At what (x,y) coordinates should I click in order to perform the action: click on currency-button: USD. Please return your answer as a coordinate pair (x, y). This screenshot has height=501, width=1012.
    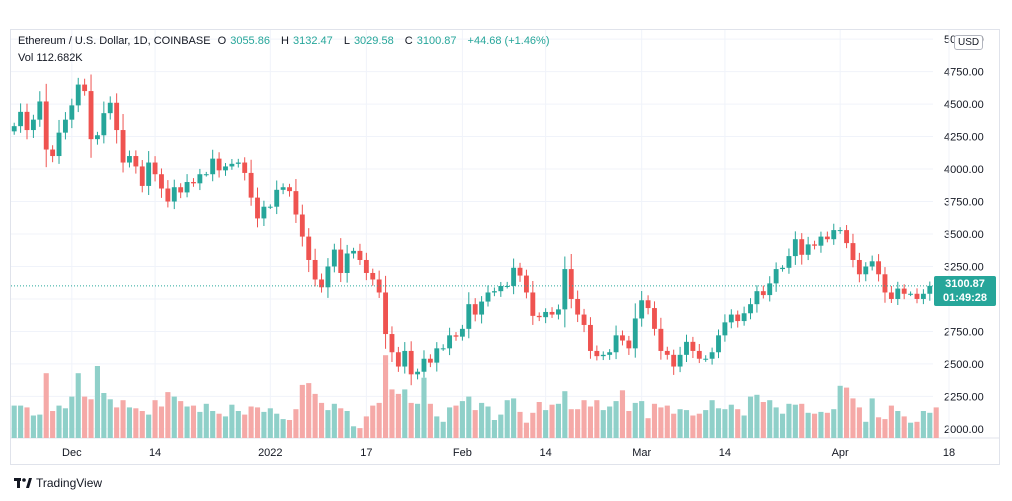
    Looking at the image, I should click on (969, 42).